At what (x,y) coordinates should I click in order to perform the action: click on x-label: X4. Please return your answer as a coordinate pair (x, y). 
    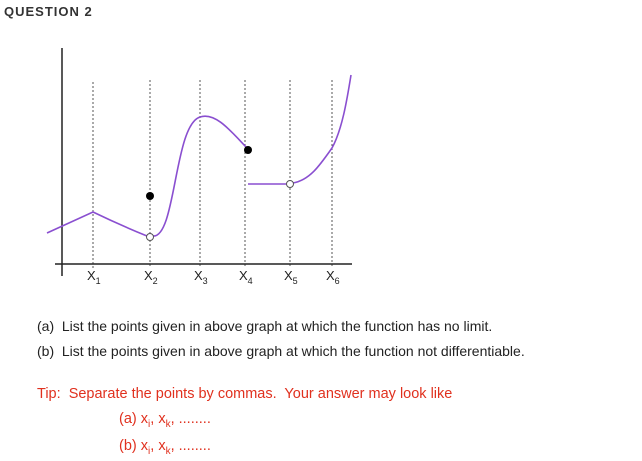
    Looking at the image, I should click on (246, 277).